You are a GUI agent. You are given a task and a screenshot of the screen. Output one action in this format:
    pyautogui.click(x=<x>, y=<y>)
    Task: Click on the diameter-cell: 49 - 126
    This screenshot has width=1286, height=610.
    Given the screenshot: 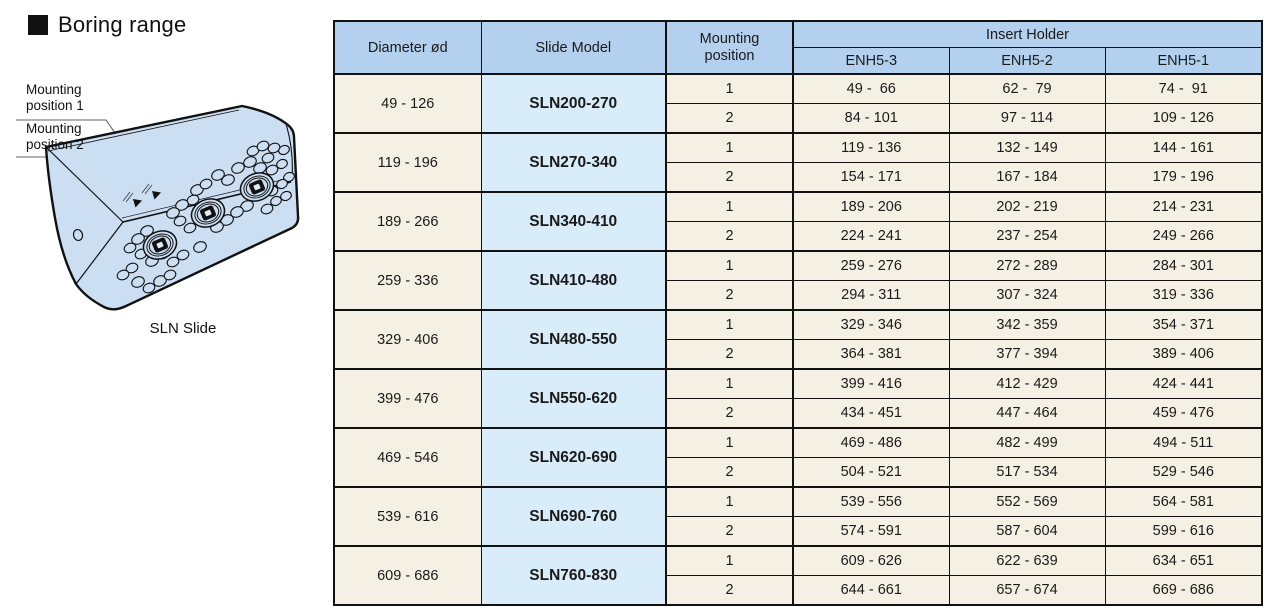 What is the action you would take?
    pyautogui.click(x=407, y=103)
    